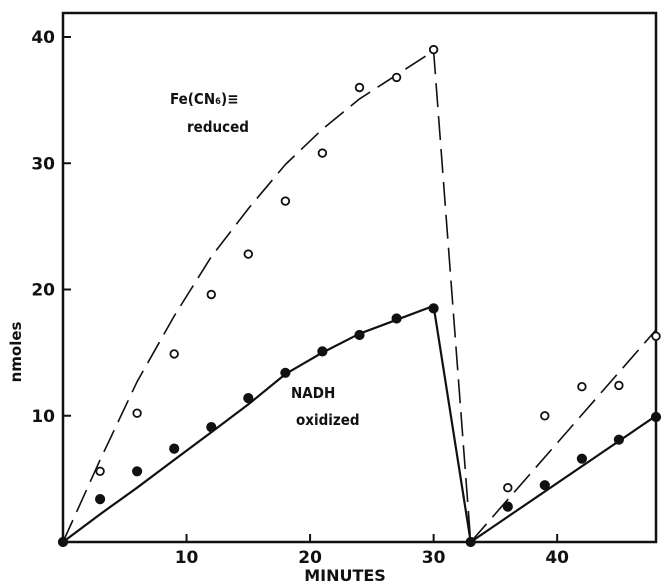 The image size is (671, 584). What do you see at coordinates (218, 127) in the screenshot?
I see `ferricyanide-annotation-line2: reduced` at bounding box center [218, 127].